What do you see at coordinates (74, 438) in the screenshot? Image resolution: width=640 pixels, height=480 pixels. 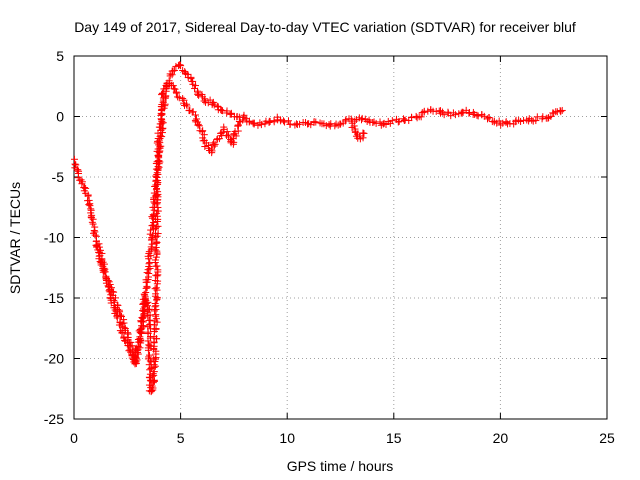 I see `x-tick-label: 0` at bounding box center [74, 438].